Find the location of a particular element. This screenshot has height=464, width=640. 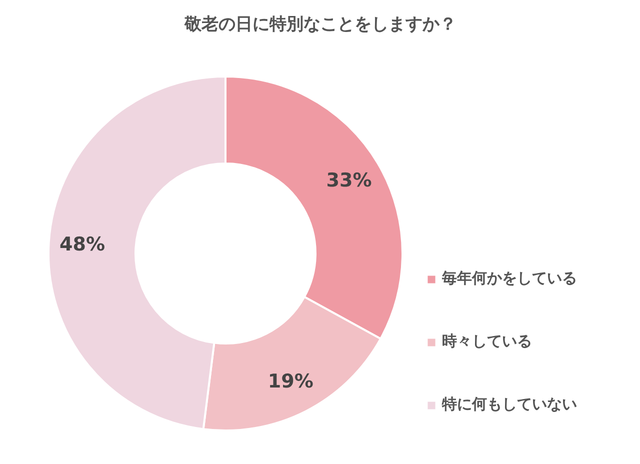

data-label: 19% is located at coordinates (291, 381).